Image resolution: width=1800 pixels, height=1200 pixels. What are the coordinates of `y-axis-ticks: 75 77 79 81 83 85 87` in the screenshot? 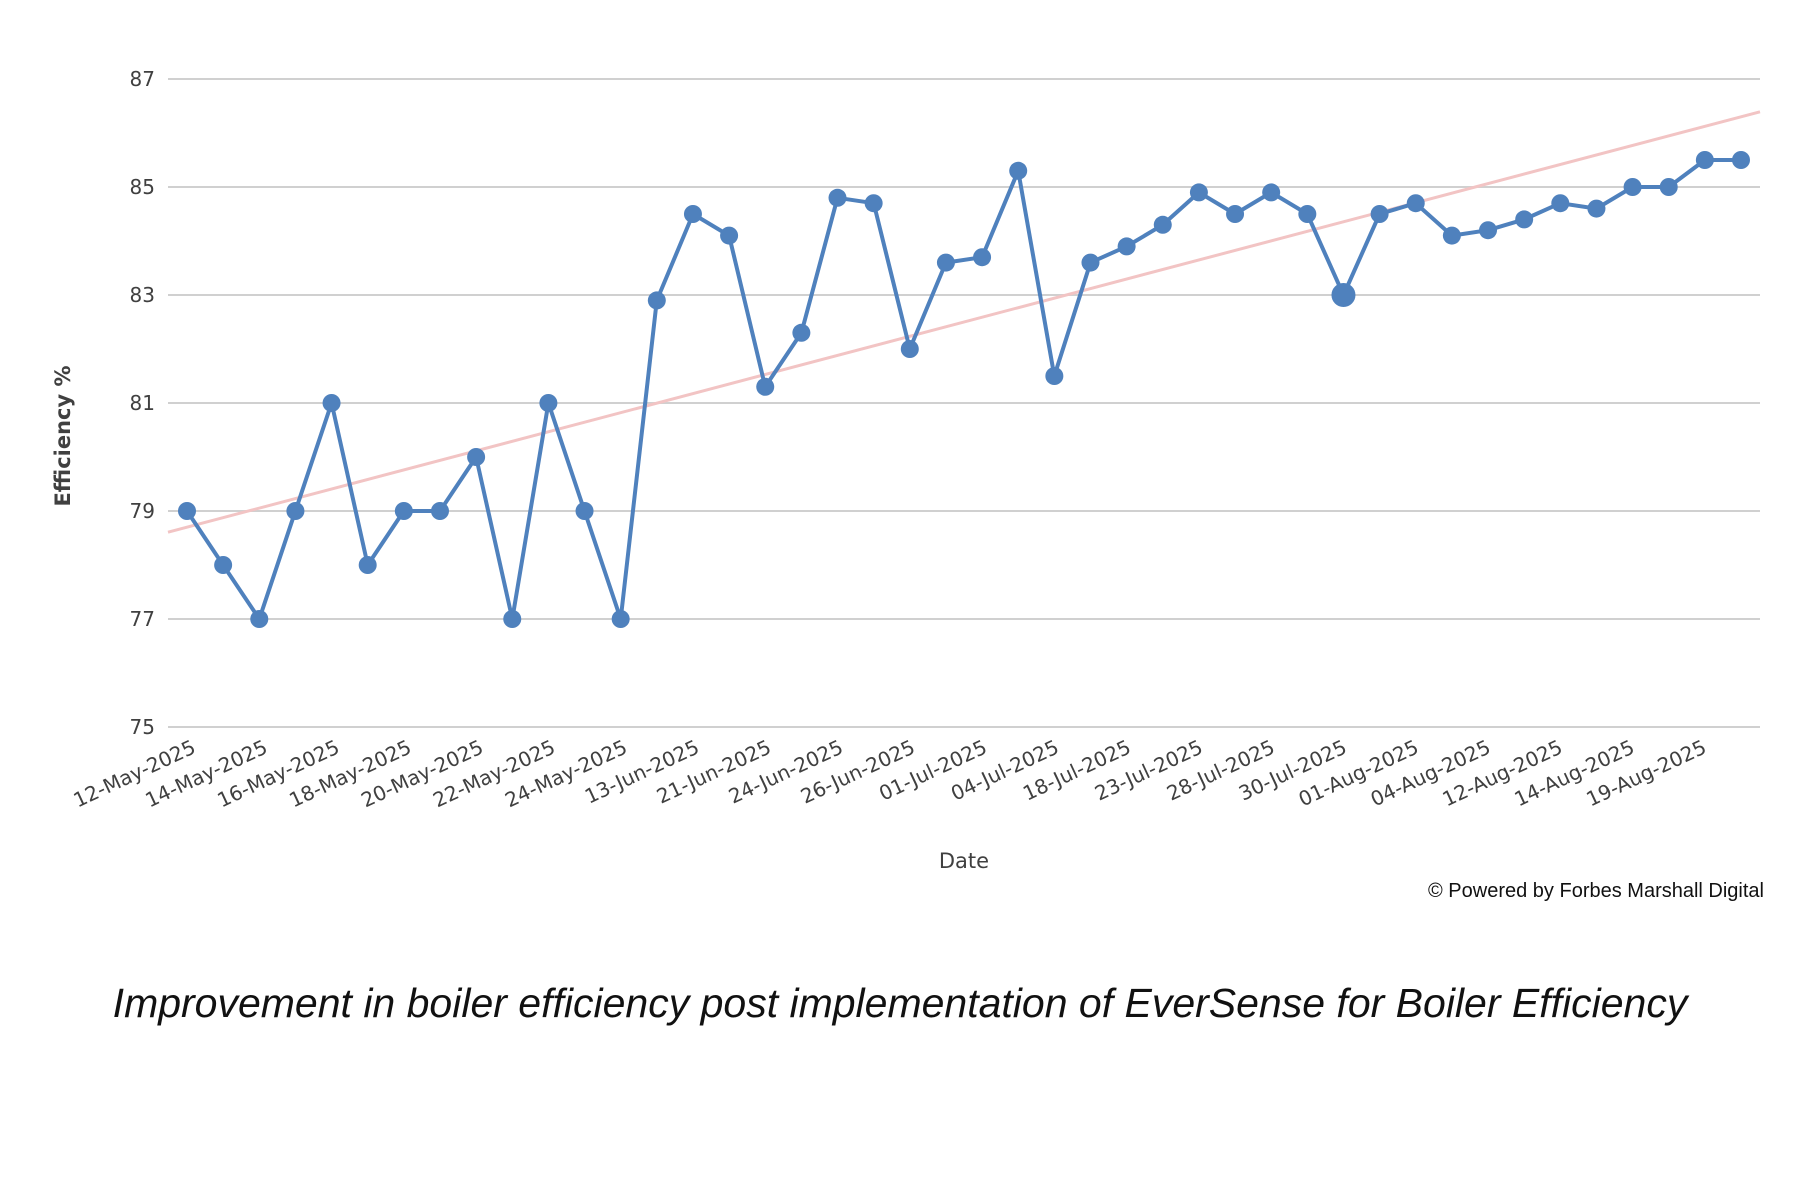 It's located at (142, 403).